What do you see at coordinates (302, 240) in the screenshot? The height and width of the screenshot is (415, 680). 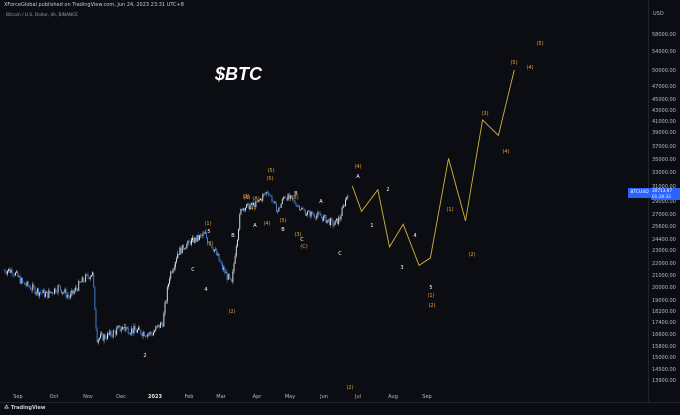 I see `wave-label-white: C` at bounding box center [302, 240].